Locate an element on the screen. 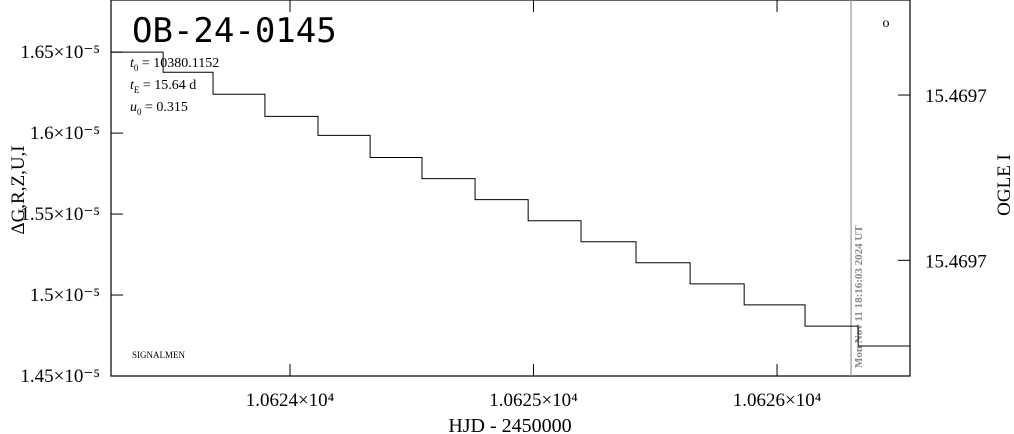 The width and height of the screenshot is (1014, 434). y-tick-label: 1.65×10⁻⁵ is located at coordinates (60, 52).